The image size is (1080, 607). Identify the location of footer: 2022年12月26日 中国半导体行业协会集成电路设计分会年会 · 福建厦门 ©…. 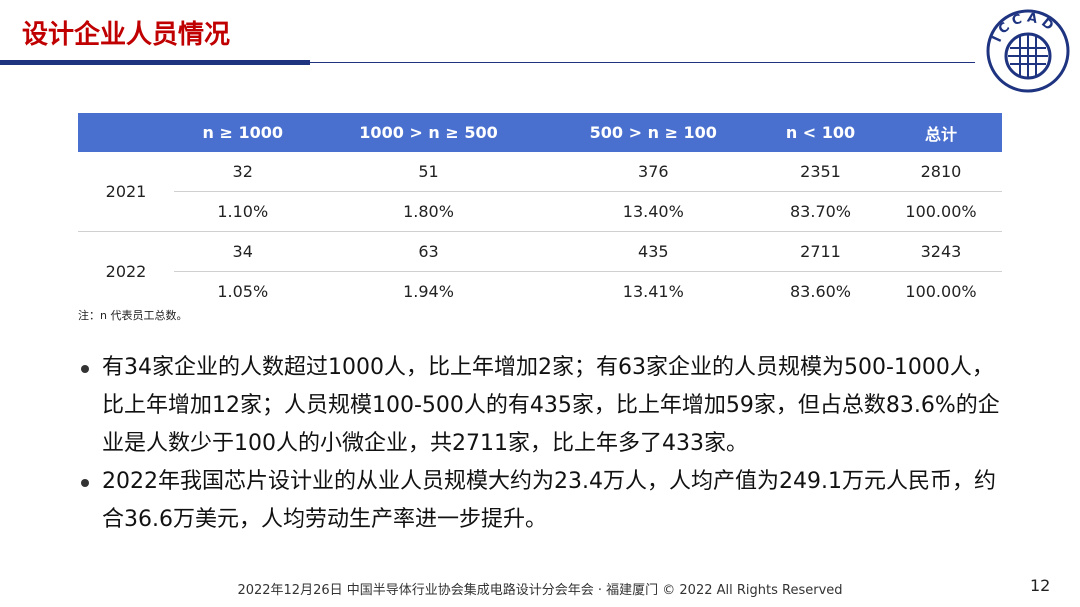
(540, 590).